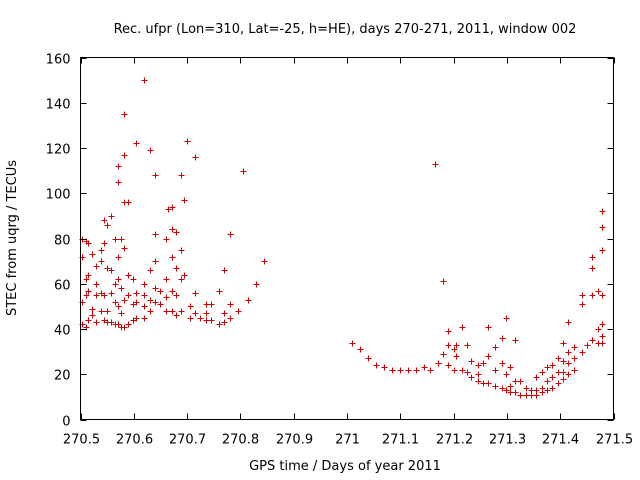 Image resolution: width=640 pixels, height=480 pixels. Describe the element at coordinates (240, 440) in the screenshot. I see `x-tick-label: 270.8` at that location.